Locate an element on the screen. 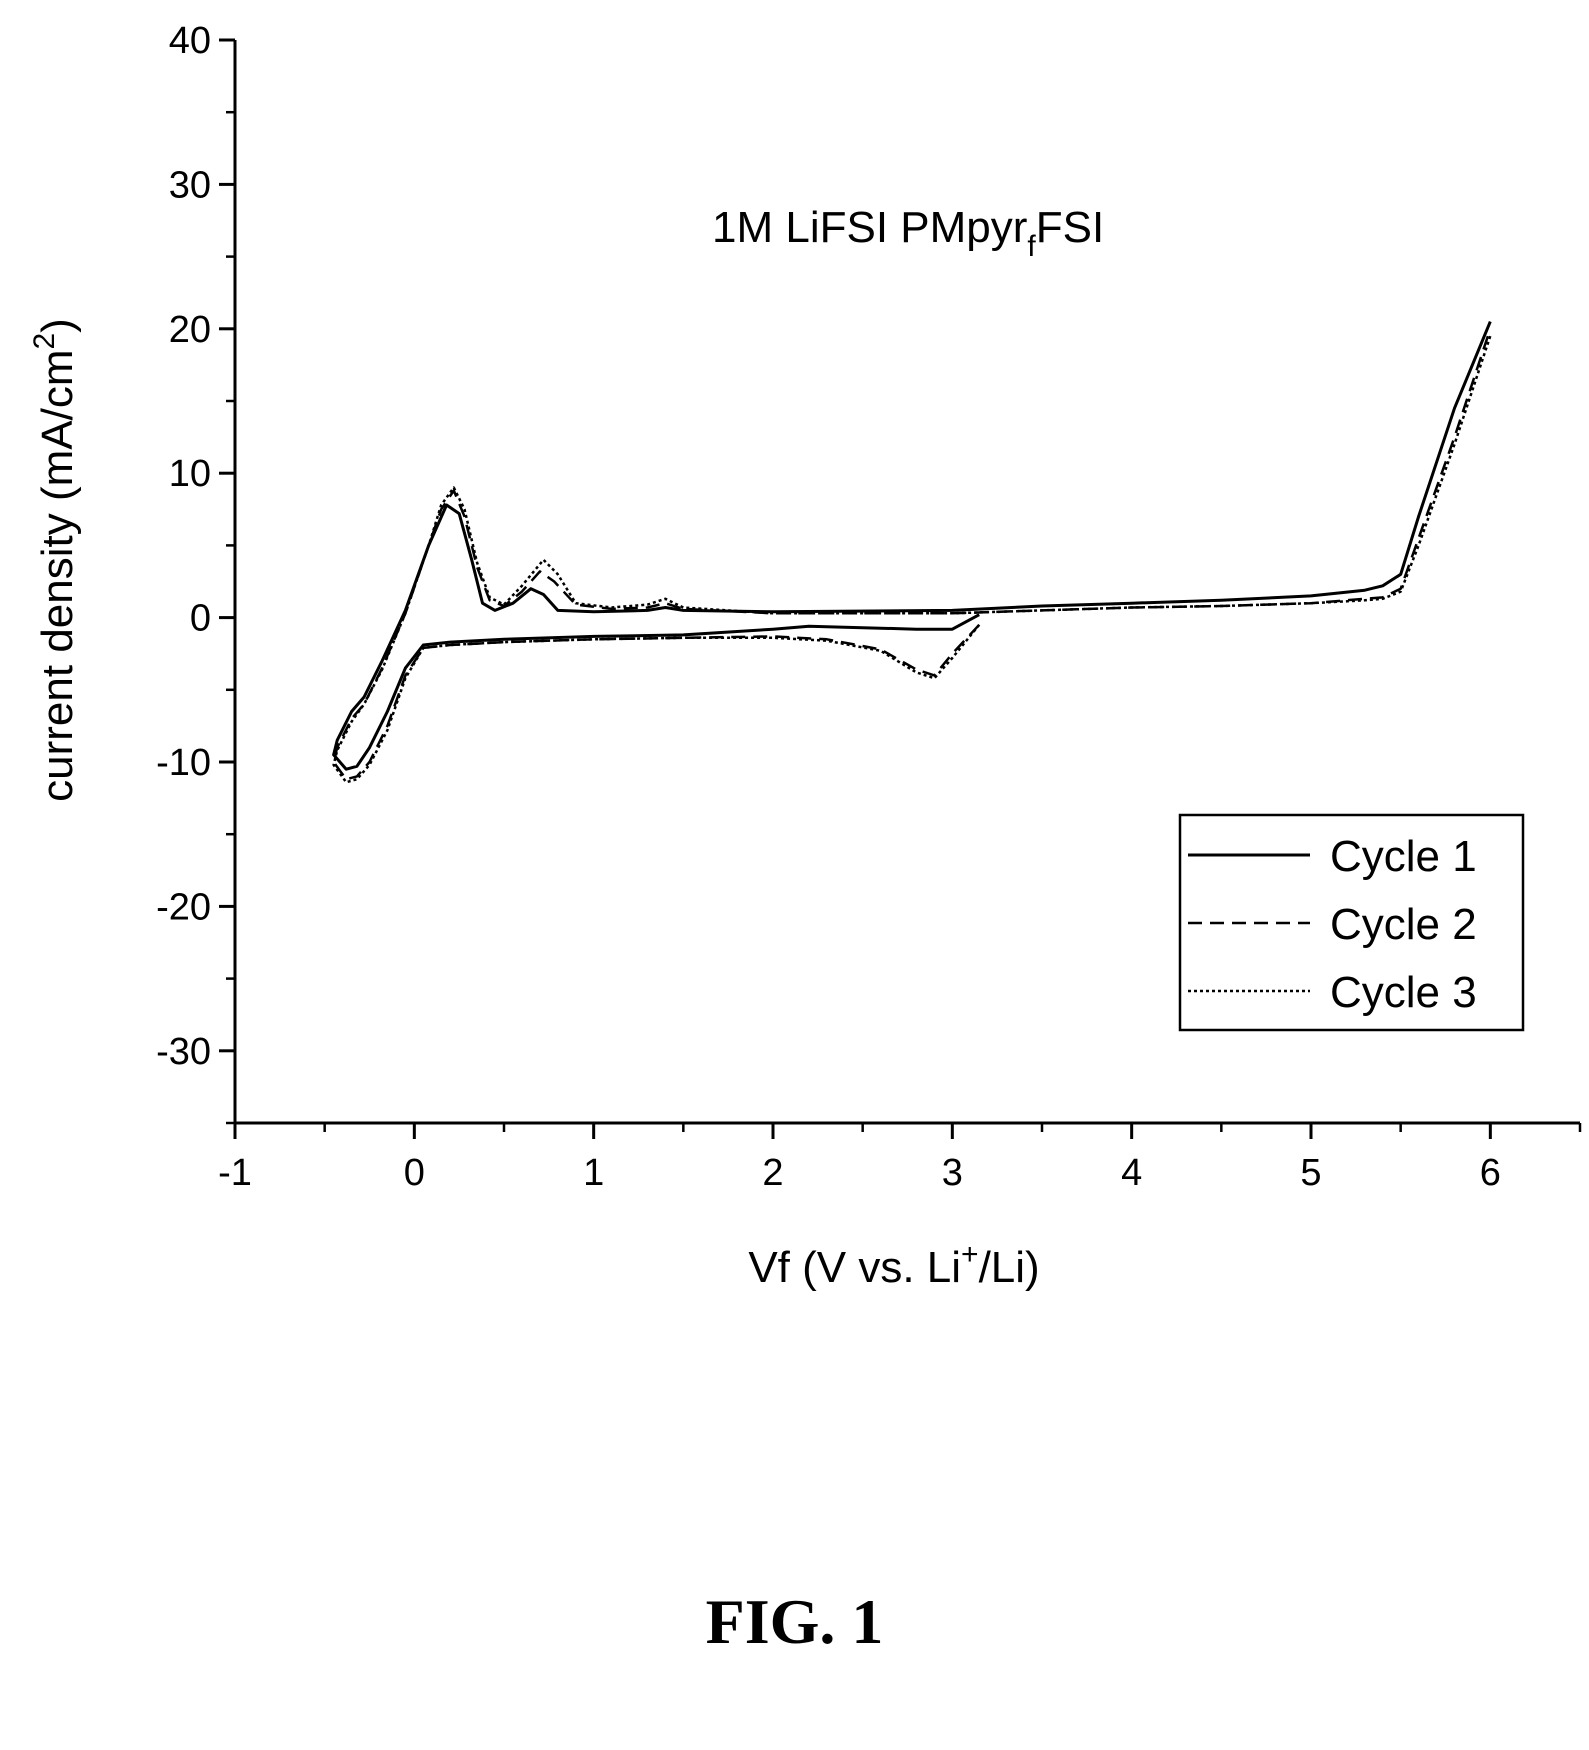 This screenshot has width=1589, height=1750. y-tick-label: 10 is located at coordinates (190, 474).